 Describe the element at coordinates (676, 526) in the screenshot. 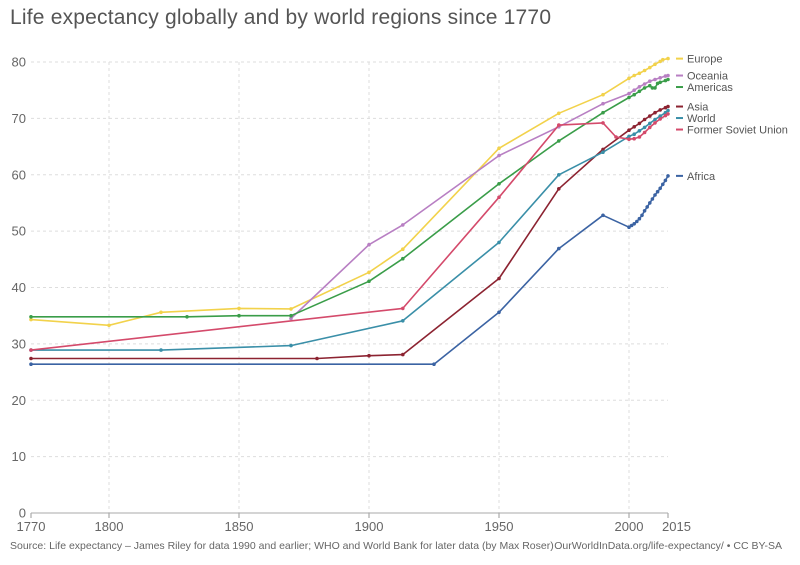

I see `x-tick-label: 2015` at that location.